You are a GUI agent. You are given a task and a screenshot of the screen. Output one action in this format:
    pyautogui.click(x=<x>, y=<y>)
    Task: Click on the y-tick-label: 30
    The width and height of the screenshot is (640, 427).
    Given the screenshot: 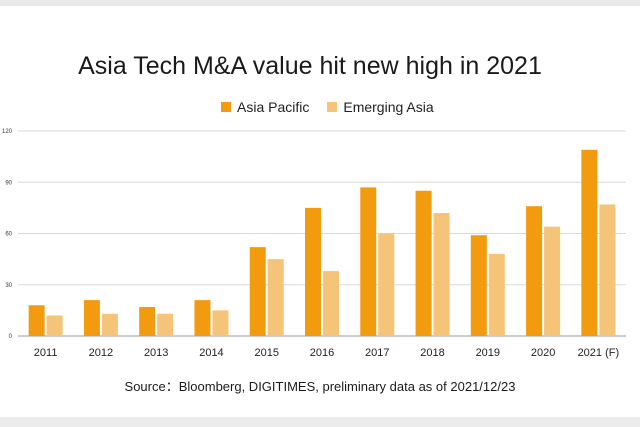 What is the action you would take?
    pyautogui.click(x=8, y=286)
    